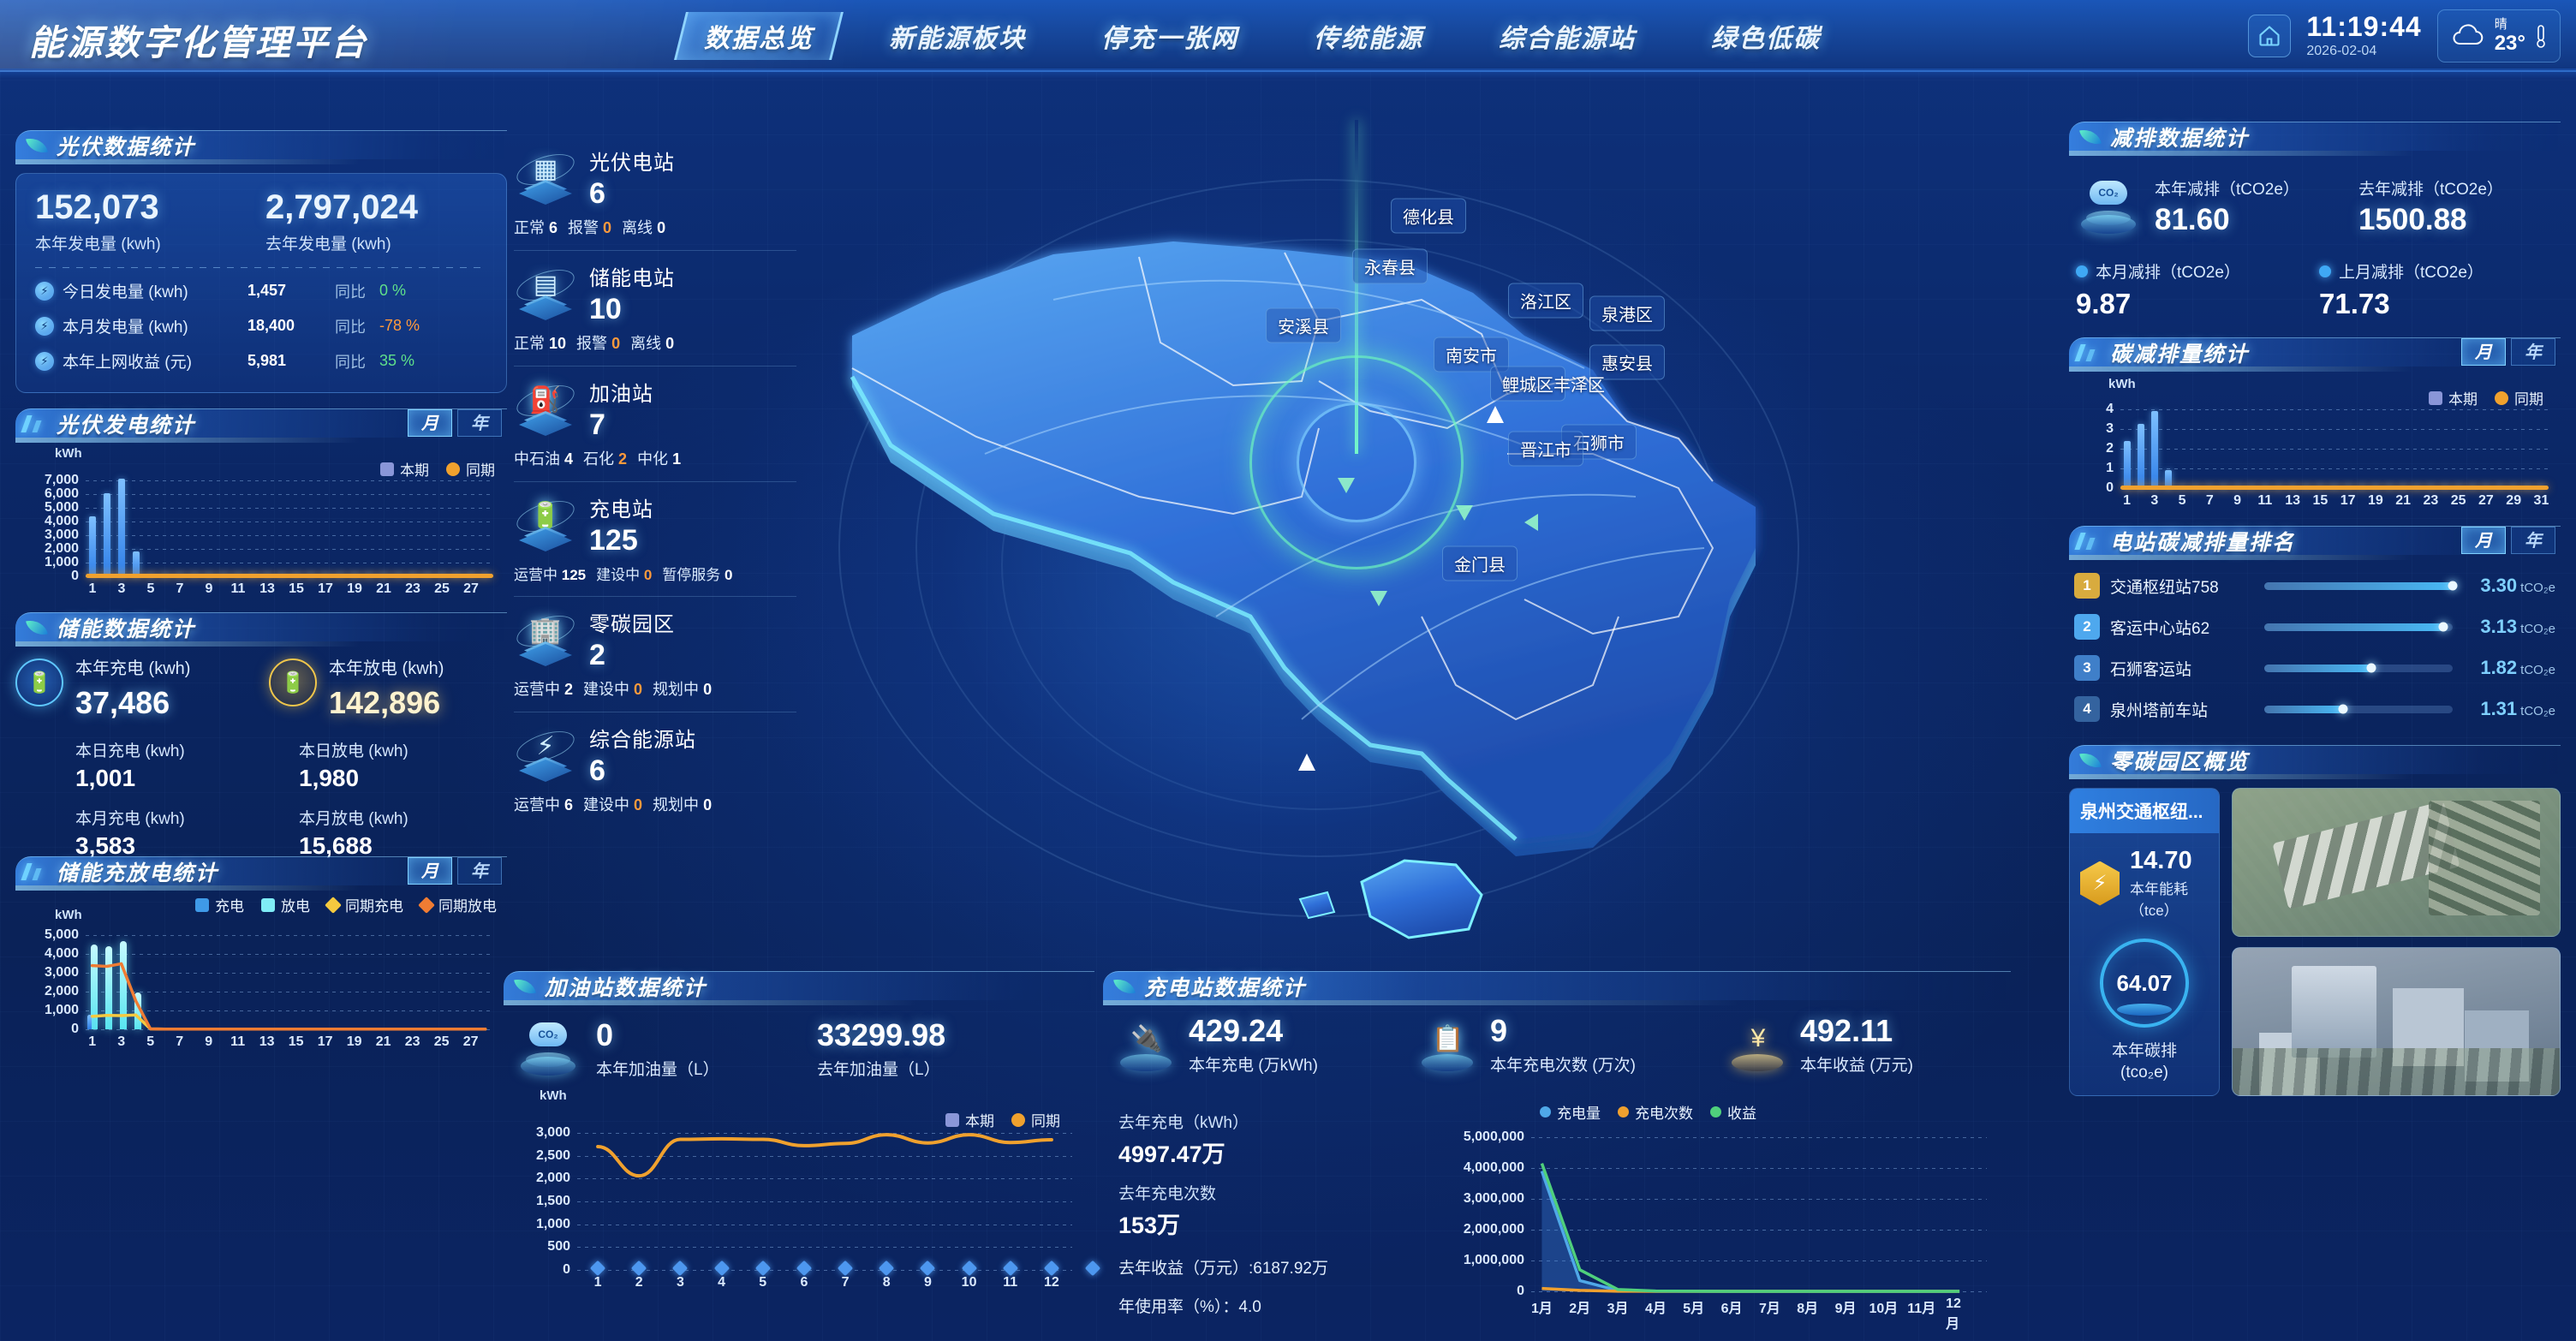 The image size is (2576, 1341). What do you see at coordinates (2165, 588) in the screenshot?
I see `rank-station-name: 交通枢纽站758` at bounding box center [2165, 588].